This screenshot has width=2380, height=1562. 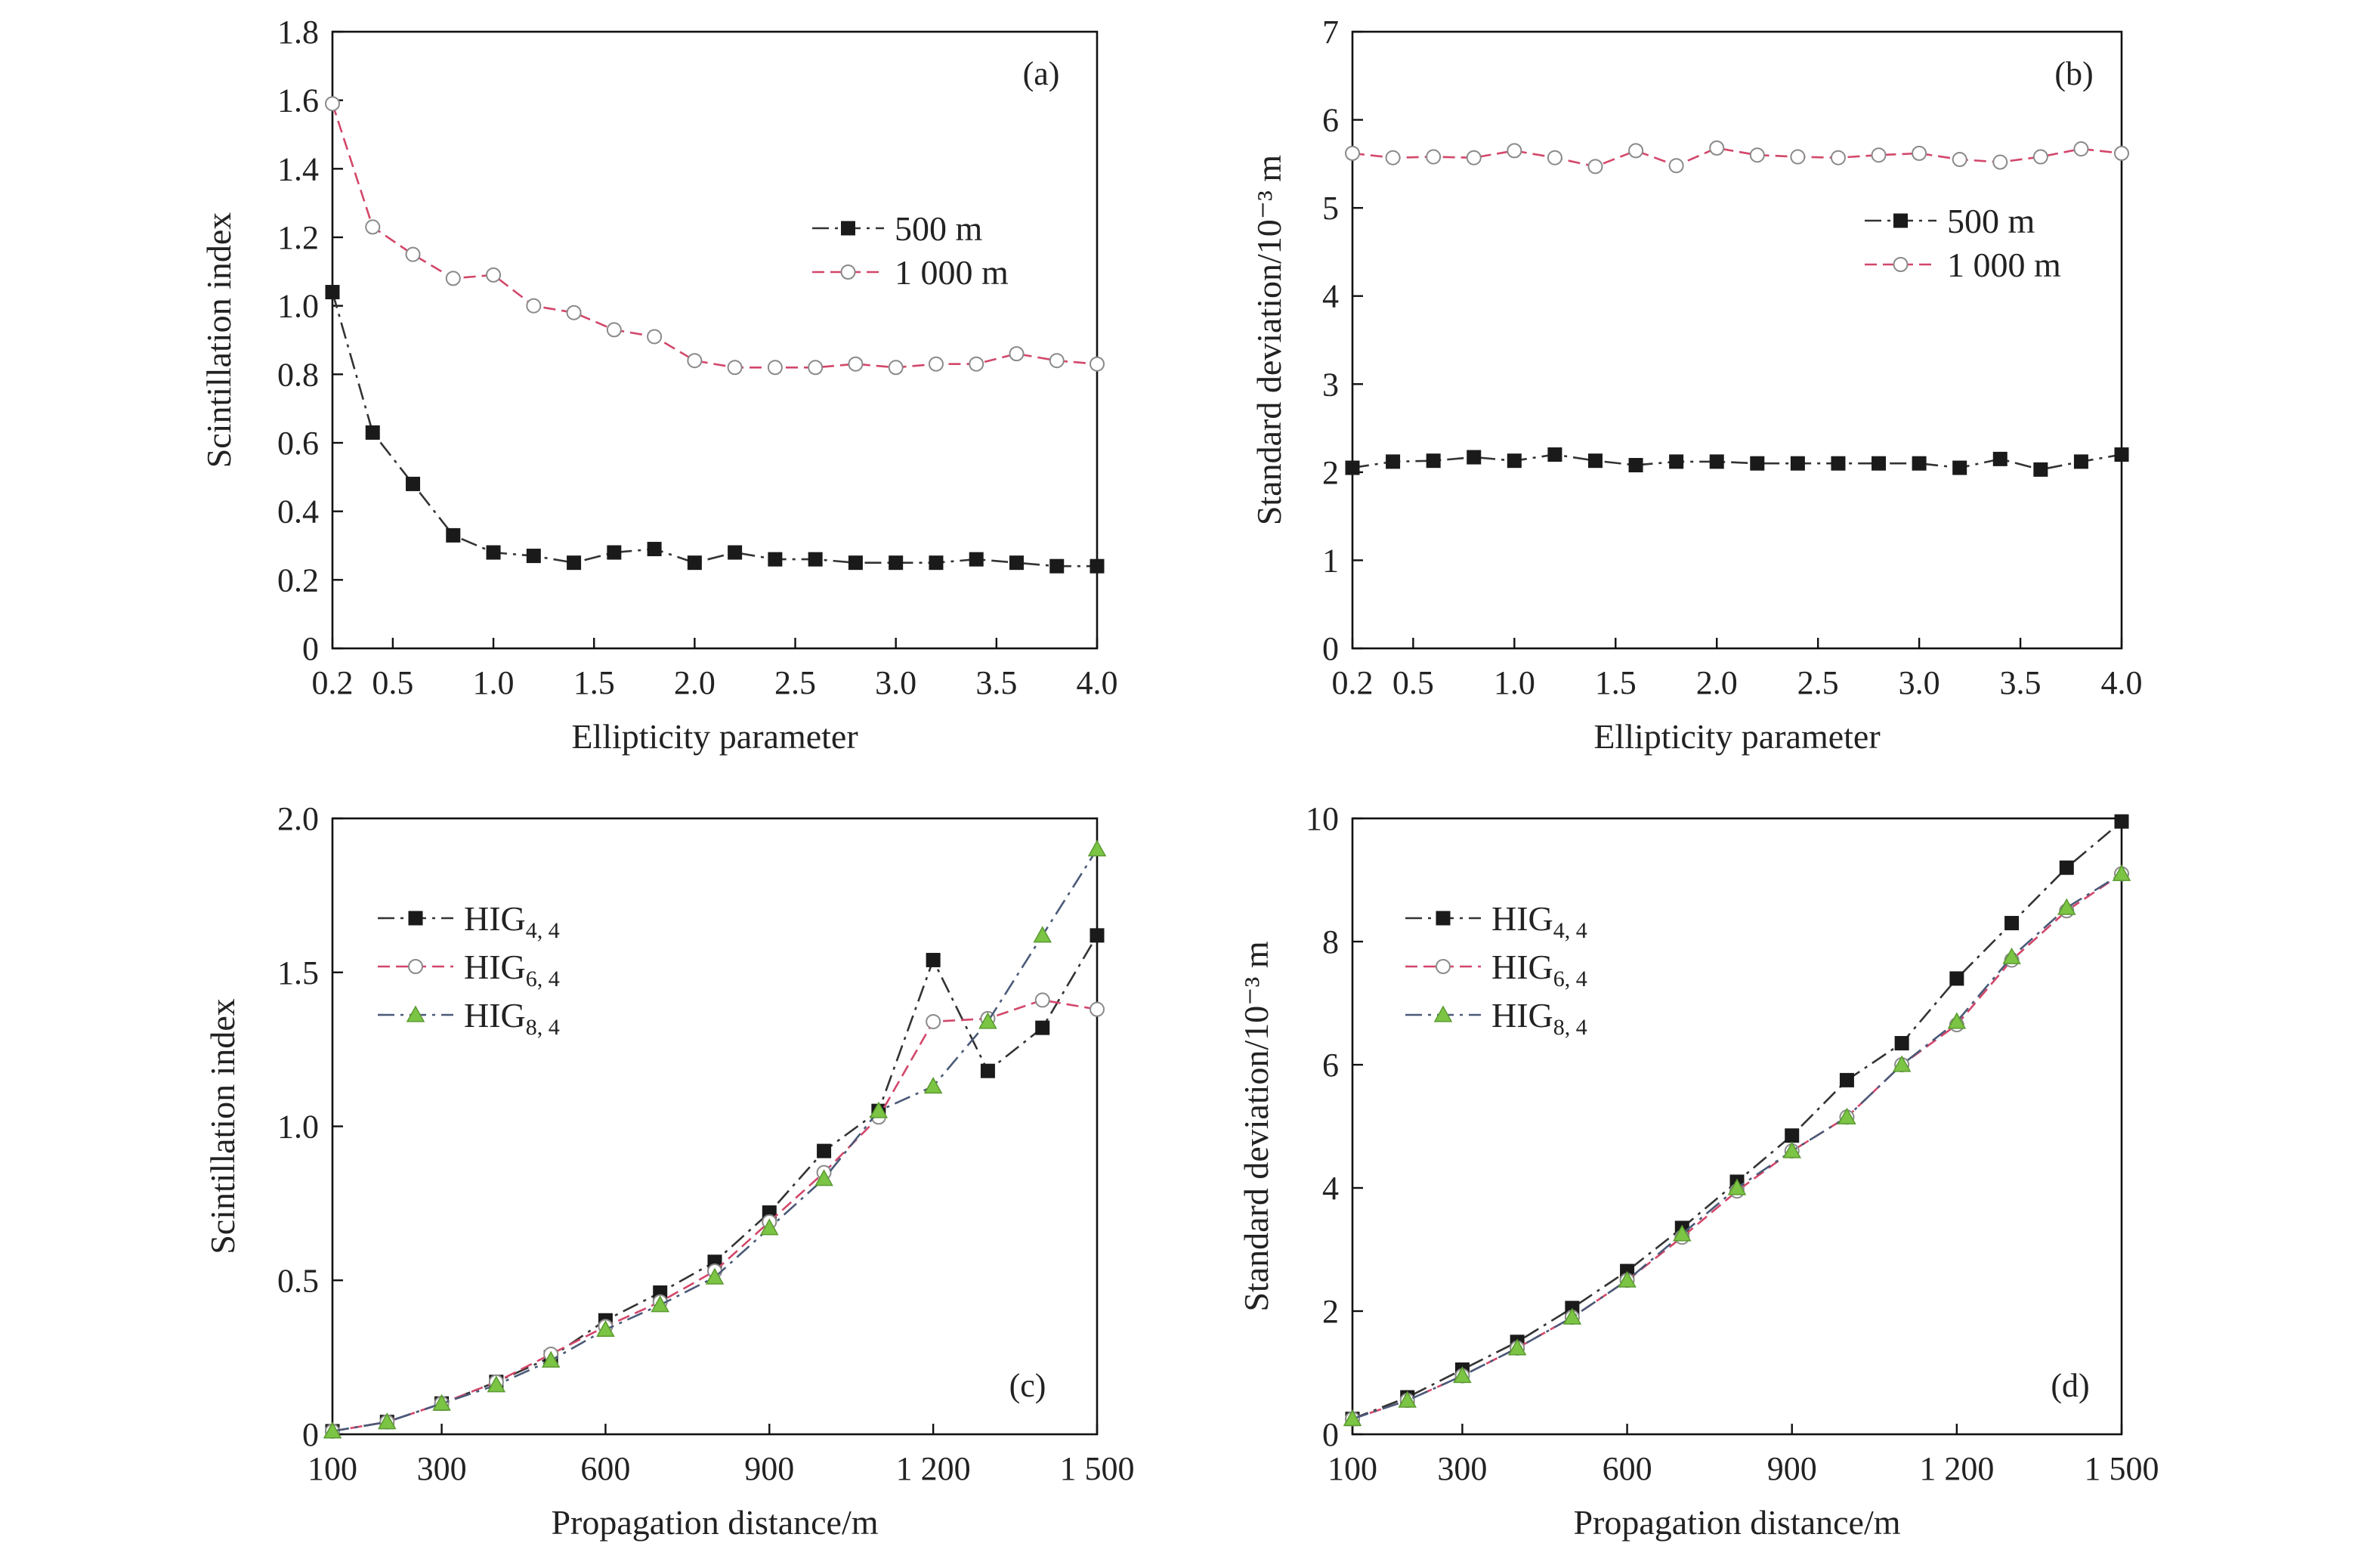 What do you see at coordinates (512, 1018) in the screenshot?
I see `legend-label: HIG8, 4` at bounding box center [512, 1018].